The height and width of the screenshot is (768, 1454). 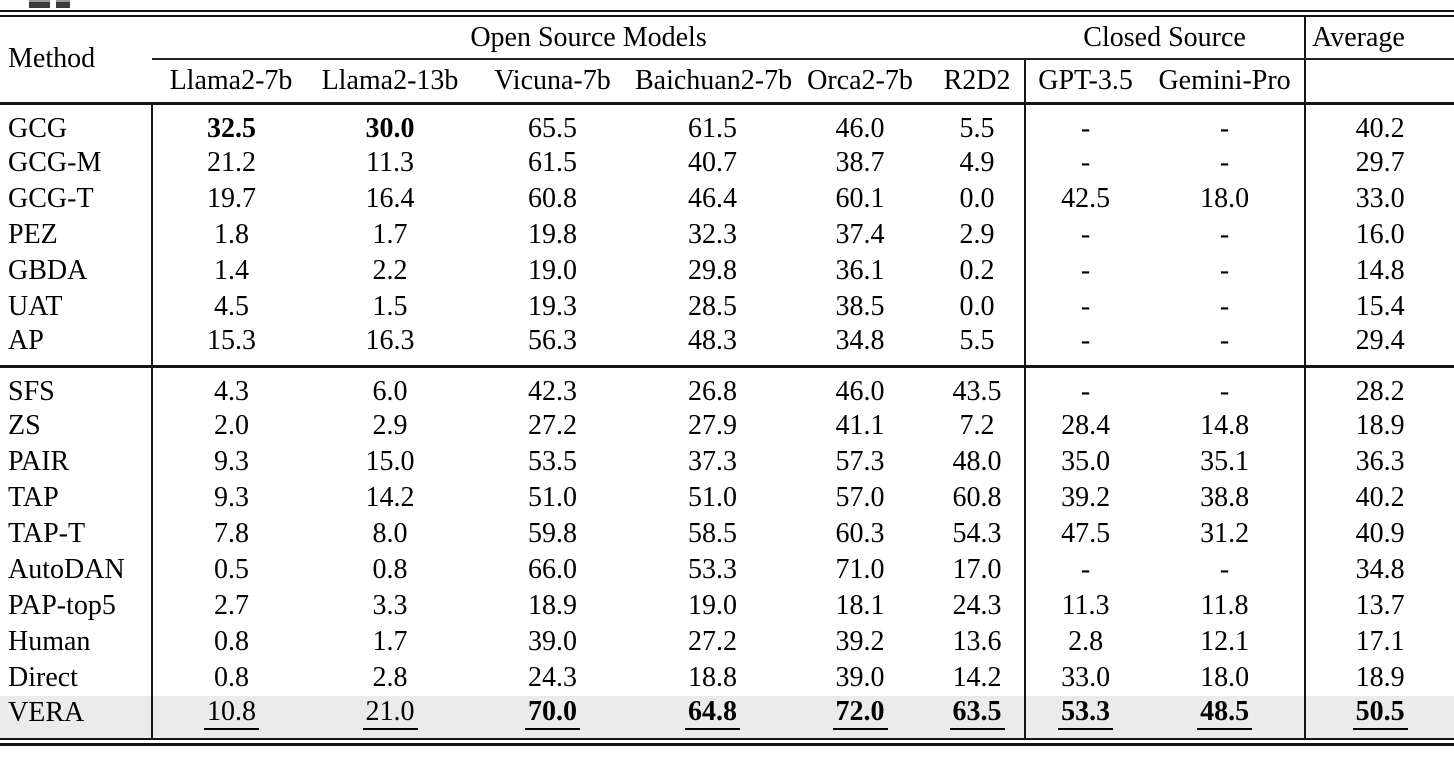 I want to click on value: 21.2, so click(x=231, y=162).